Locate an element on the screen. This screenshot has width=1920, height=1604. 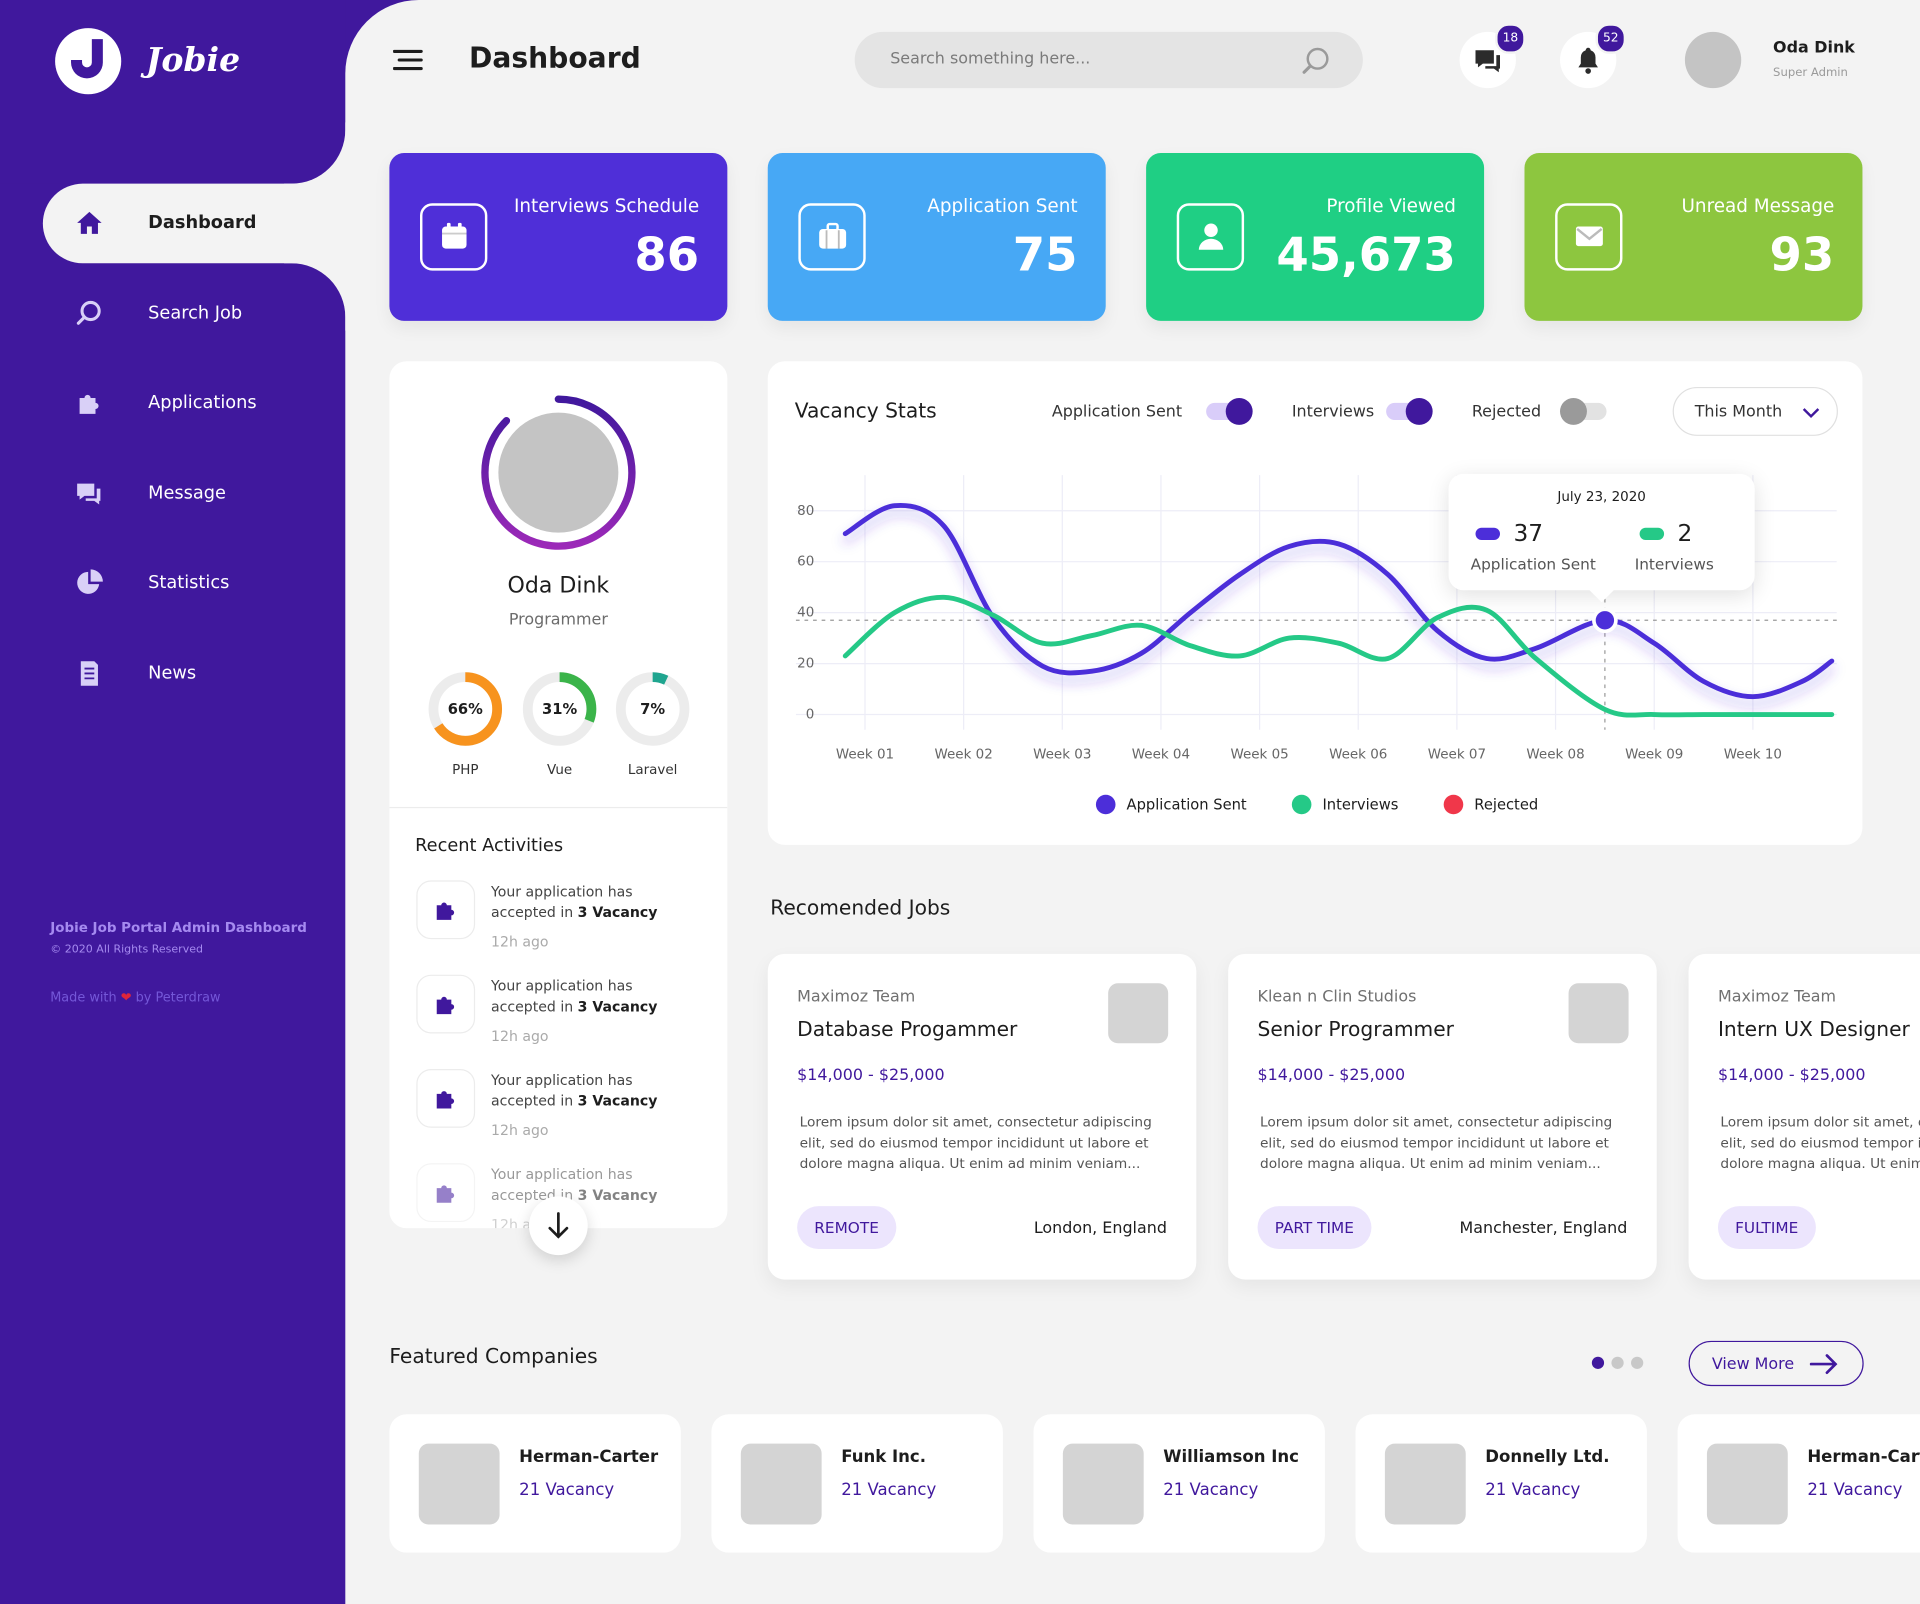
nav-item: Applications is located at coordinates (194, 402).